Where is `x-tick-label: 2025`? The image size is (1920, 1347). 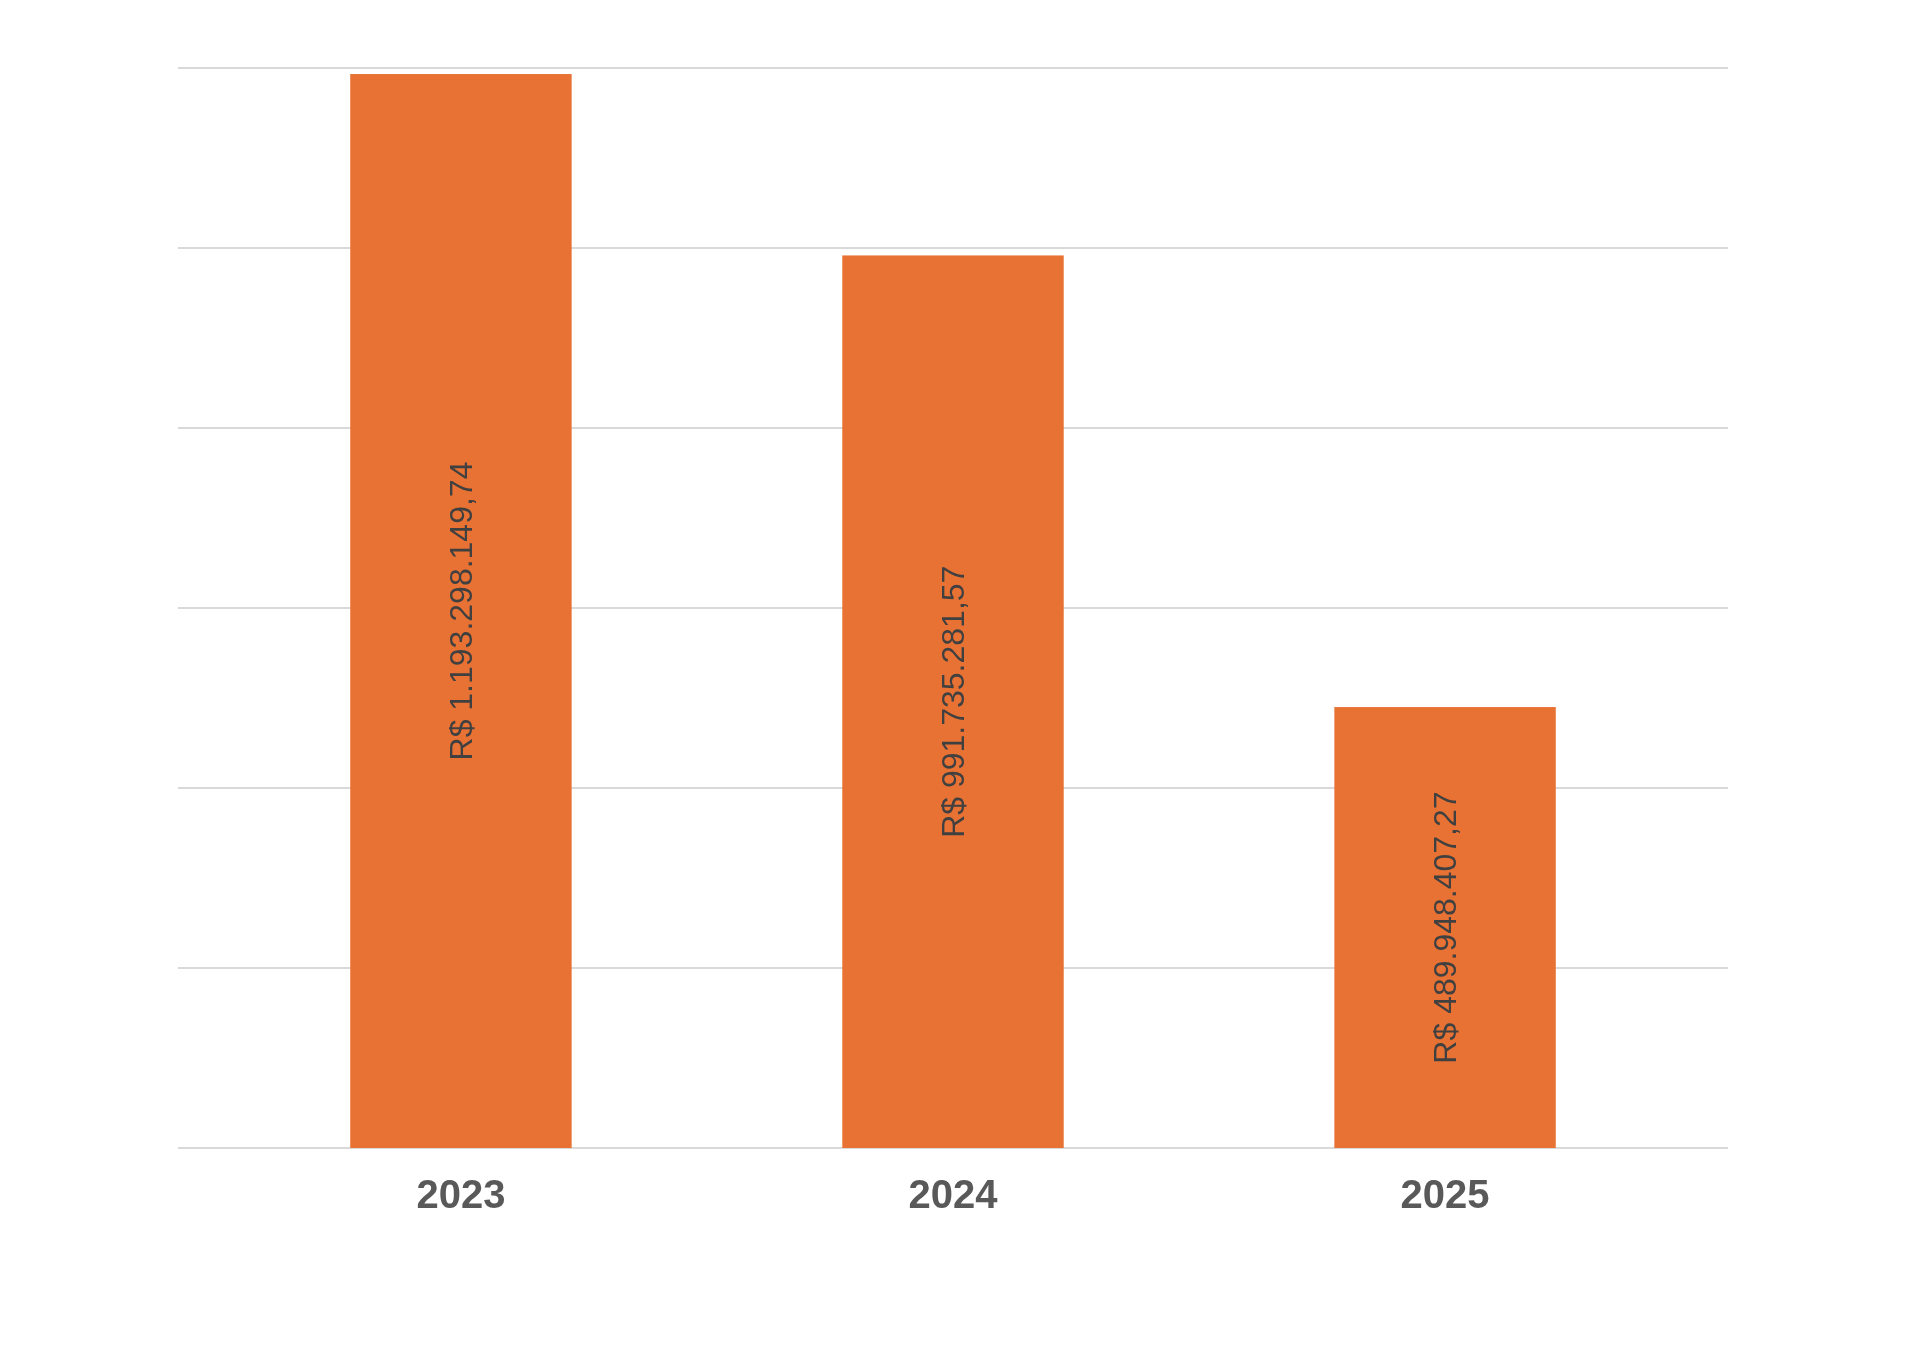 x-tick-label: 2025 is located at coordinates (1445, 1194).